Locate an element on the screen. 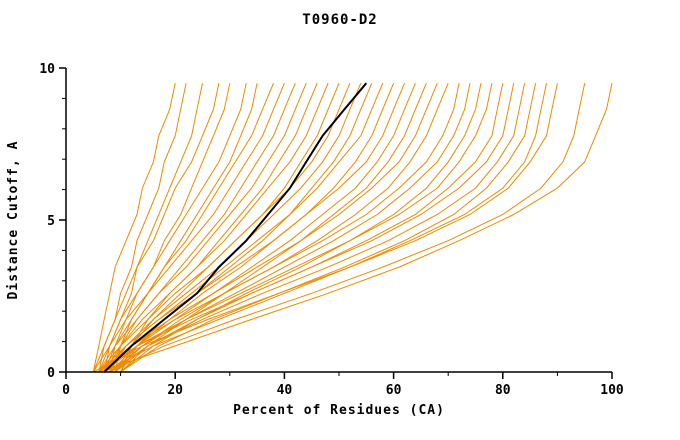 This screenshot has width=680, height=440. x-tick-label: 20 is located at coordinates (175, 390).